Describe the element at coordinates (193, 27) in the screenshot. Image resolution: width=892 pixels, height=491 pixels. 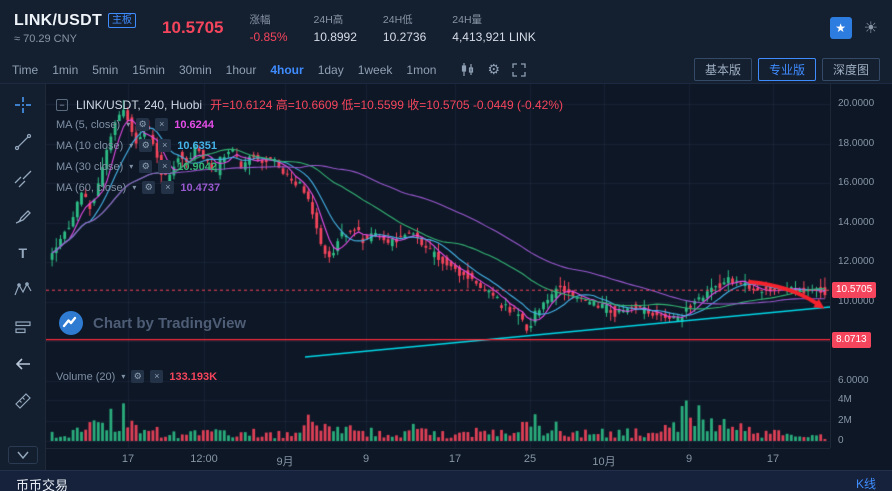
I see `last-price: 10.5705` at that location.